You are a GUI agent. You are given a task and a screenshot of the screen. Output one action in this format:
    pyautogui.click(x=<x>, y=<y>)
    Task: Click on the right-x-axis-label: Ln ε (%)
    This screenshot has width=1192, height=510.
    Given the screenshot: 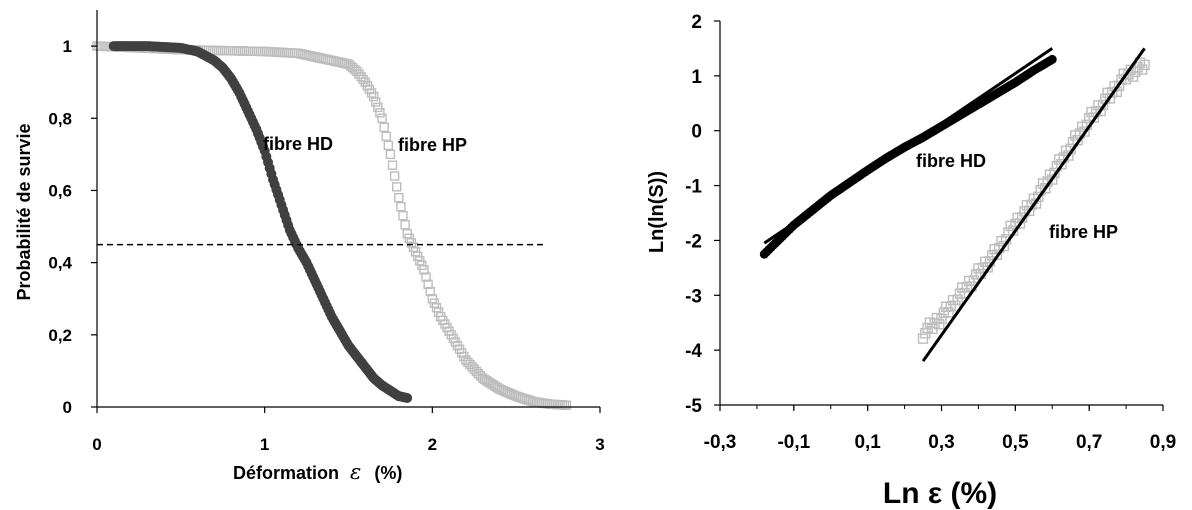 What is the action you would take?
    pyautogui.click(x=940, y=493)
    